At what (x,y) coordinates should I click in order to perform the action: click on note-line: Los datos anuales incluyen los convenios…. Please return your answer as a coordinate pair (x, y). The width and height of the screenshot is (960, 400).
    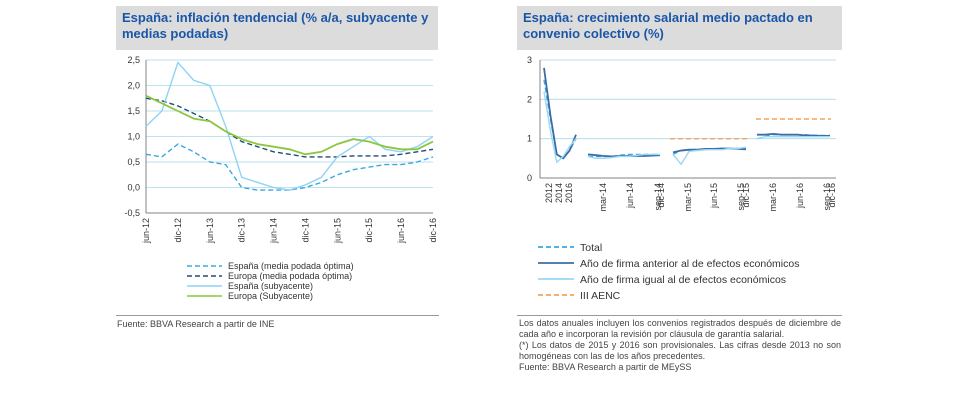
    Looking at the image, I should click on (680, 328).